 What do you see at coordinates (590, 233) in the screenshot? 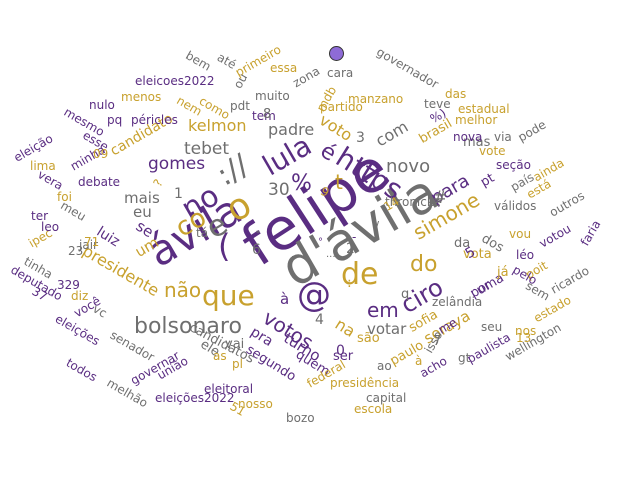
I see `word-faria: faria` at bounding box center [590, 233].